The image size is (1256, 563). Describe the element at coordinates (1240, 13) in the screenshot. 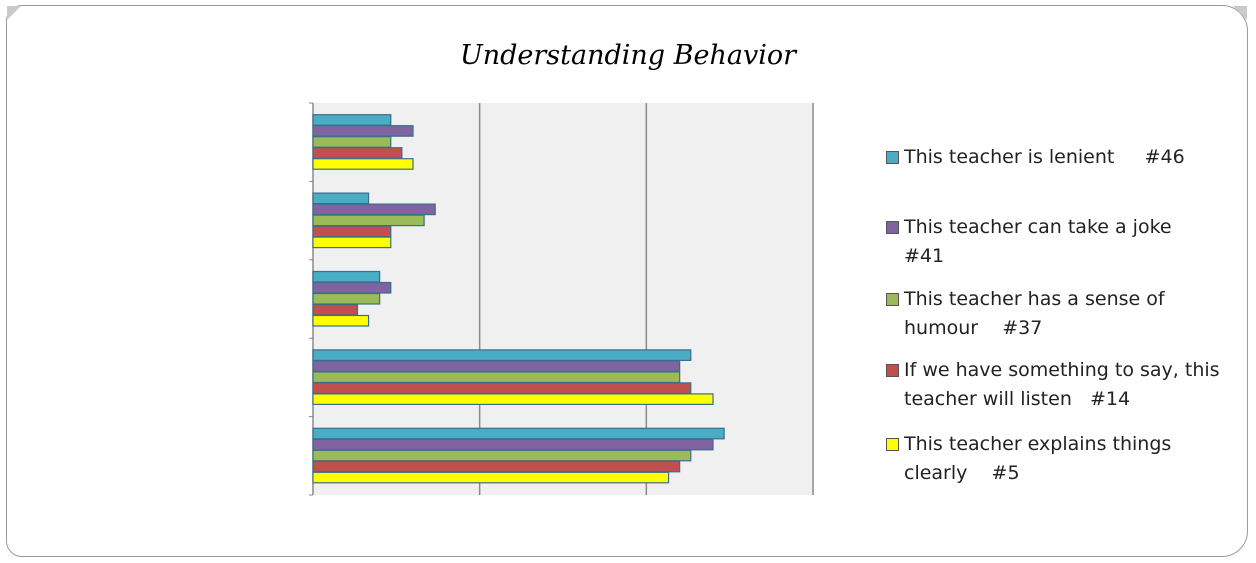

I see `frame-corner-top-right` at that location.